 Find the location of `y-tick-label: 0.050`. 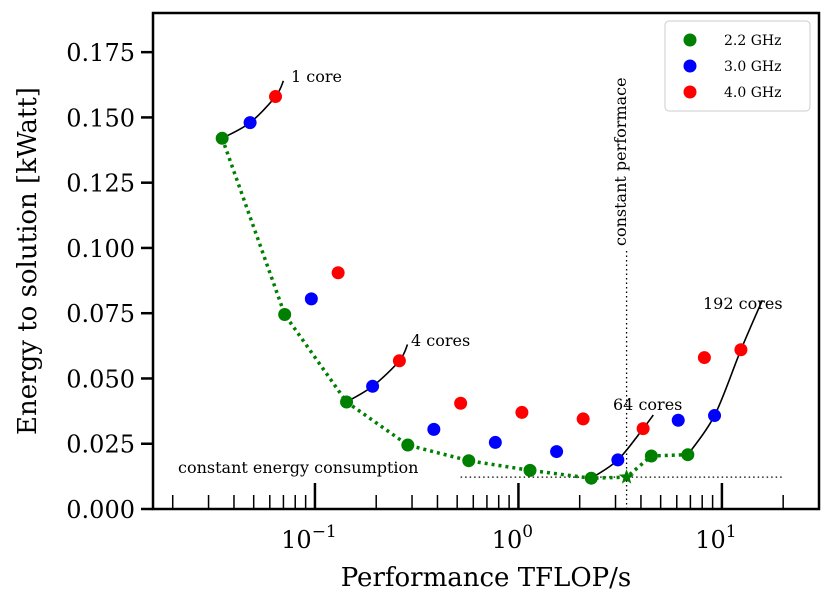

y-tick-label: 0.050 is located at coordinates (100, 379).